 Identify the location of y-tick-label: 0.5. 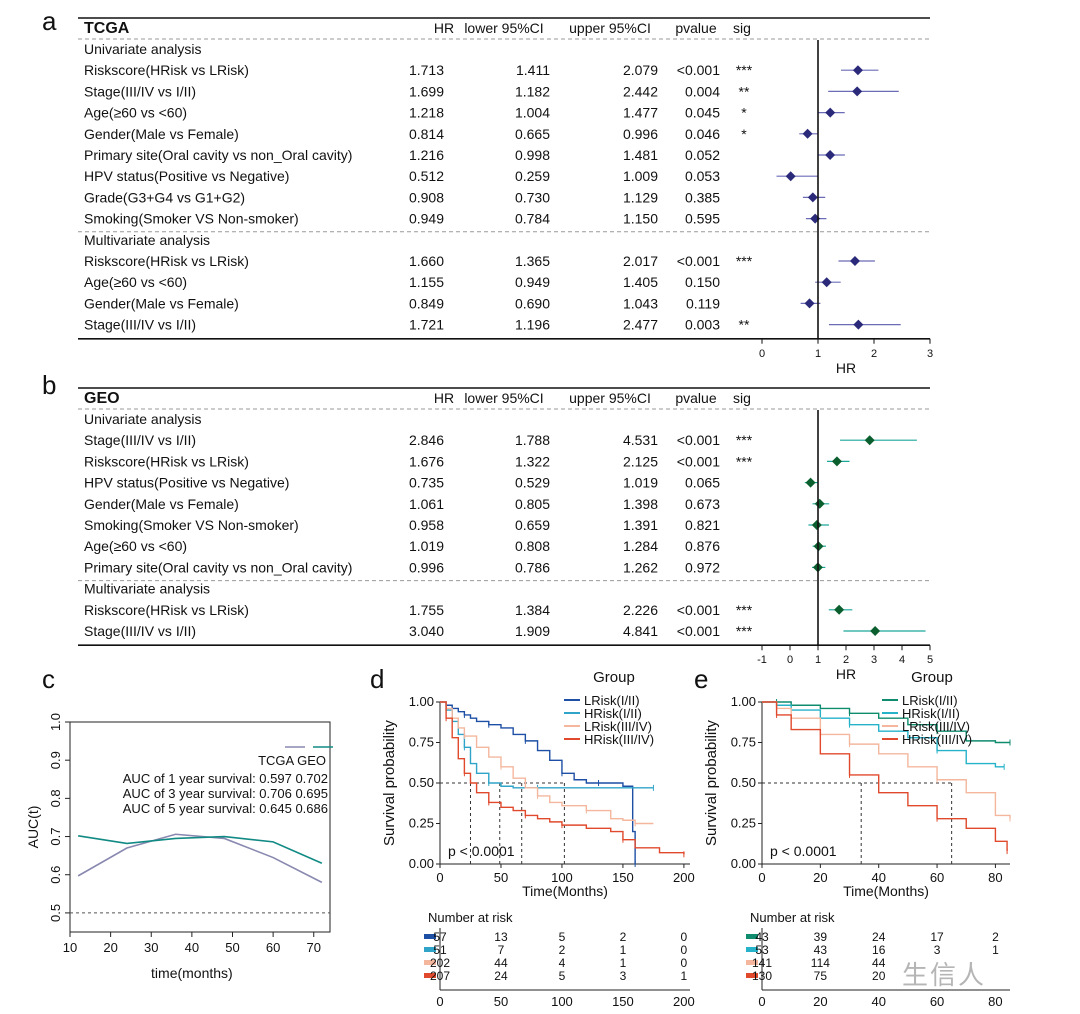
(55, 913).